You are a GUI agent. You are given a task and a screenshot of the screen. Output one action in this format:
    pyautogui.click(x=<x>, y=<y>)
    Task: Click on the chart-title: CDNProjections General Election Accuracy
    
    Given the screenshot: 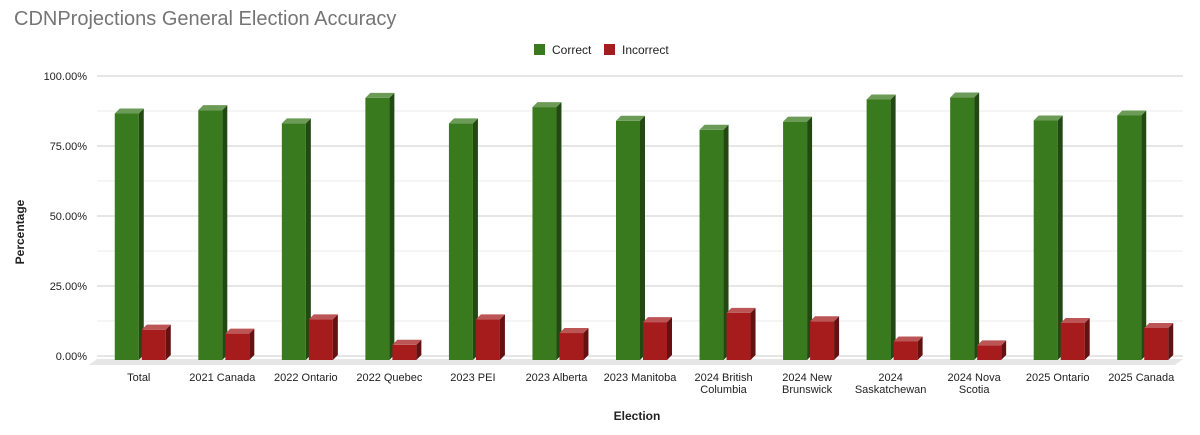 What is the action you would take?
    pyautogui.click(x=205, y=19)
    